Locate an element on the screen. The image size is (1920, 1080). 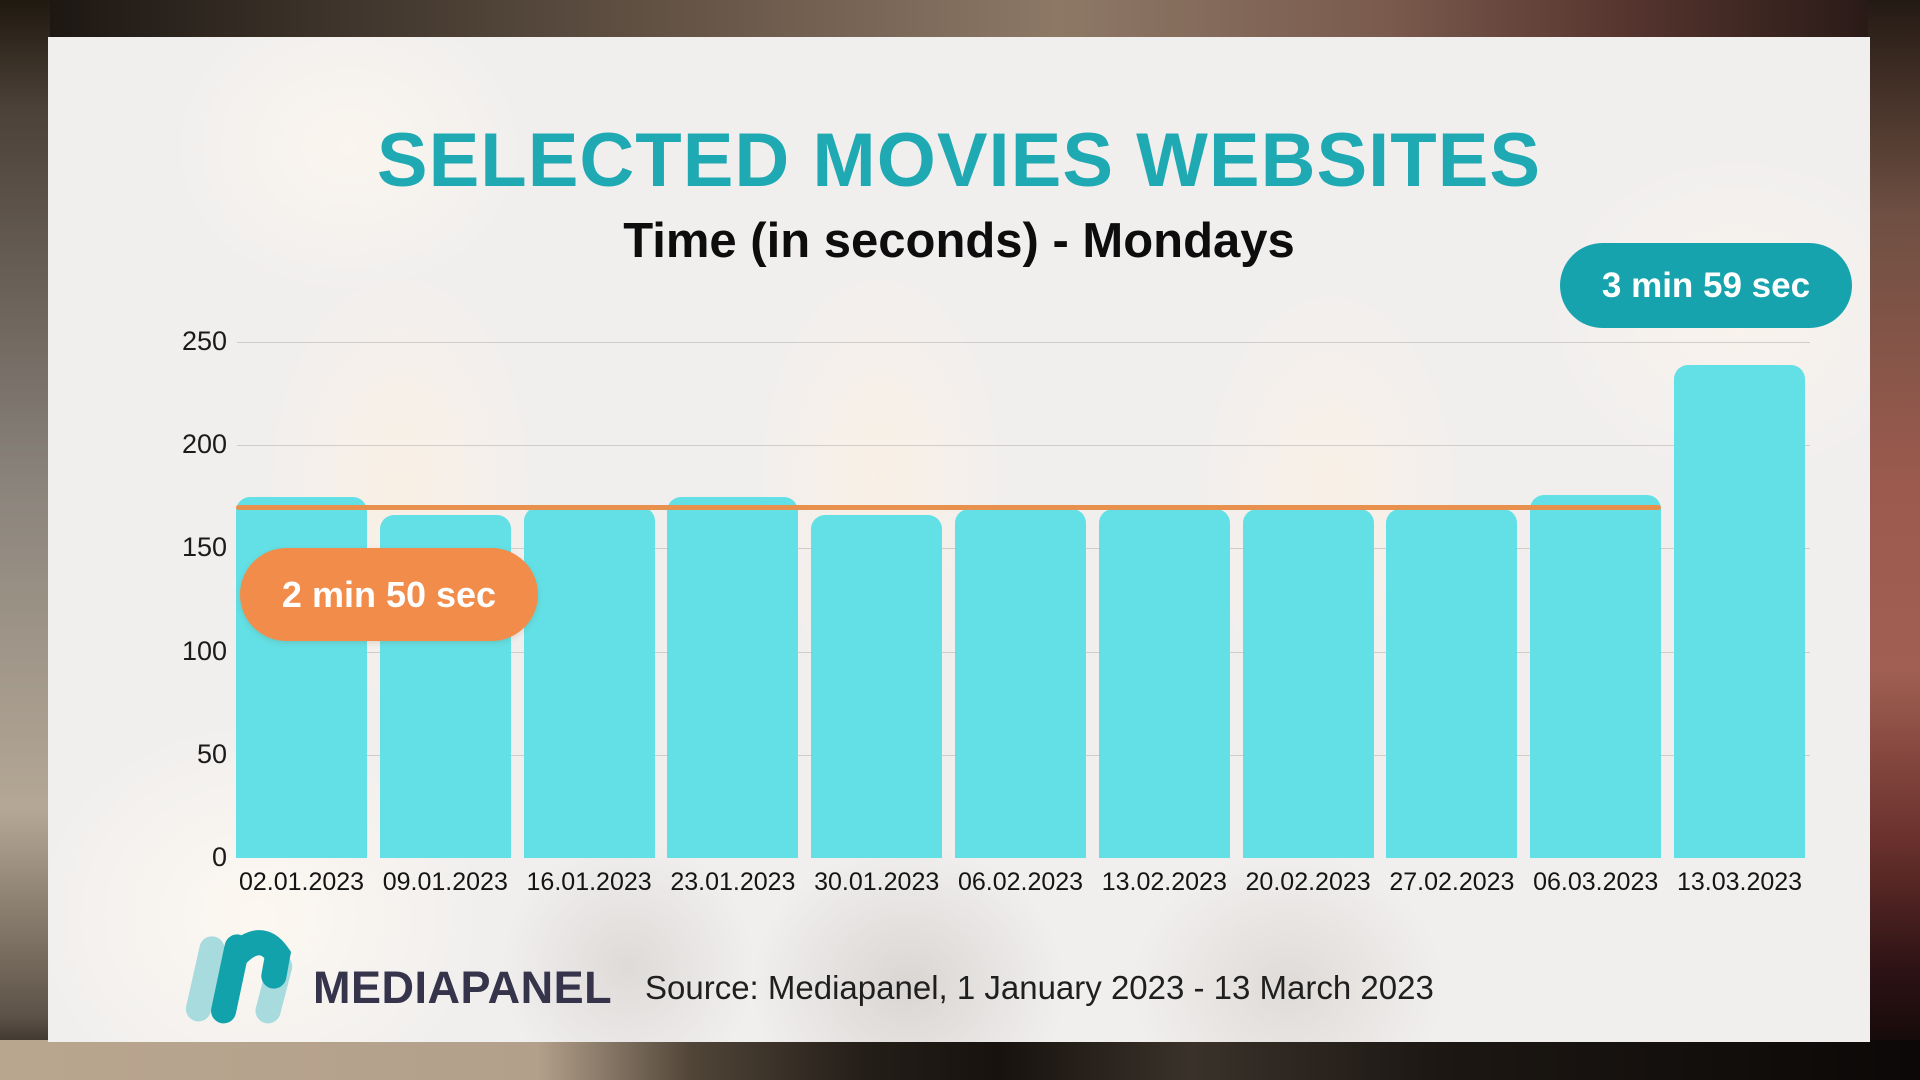
y-axis-tick-100: 100 is located at coordinates (204, 650).